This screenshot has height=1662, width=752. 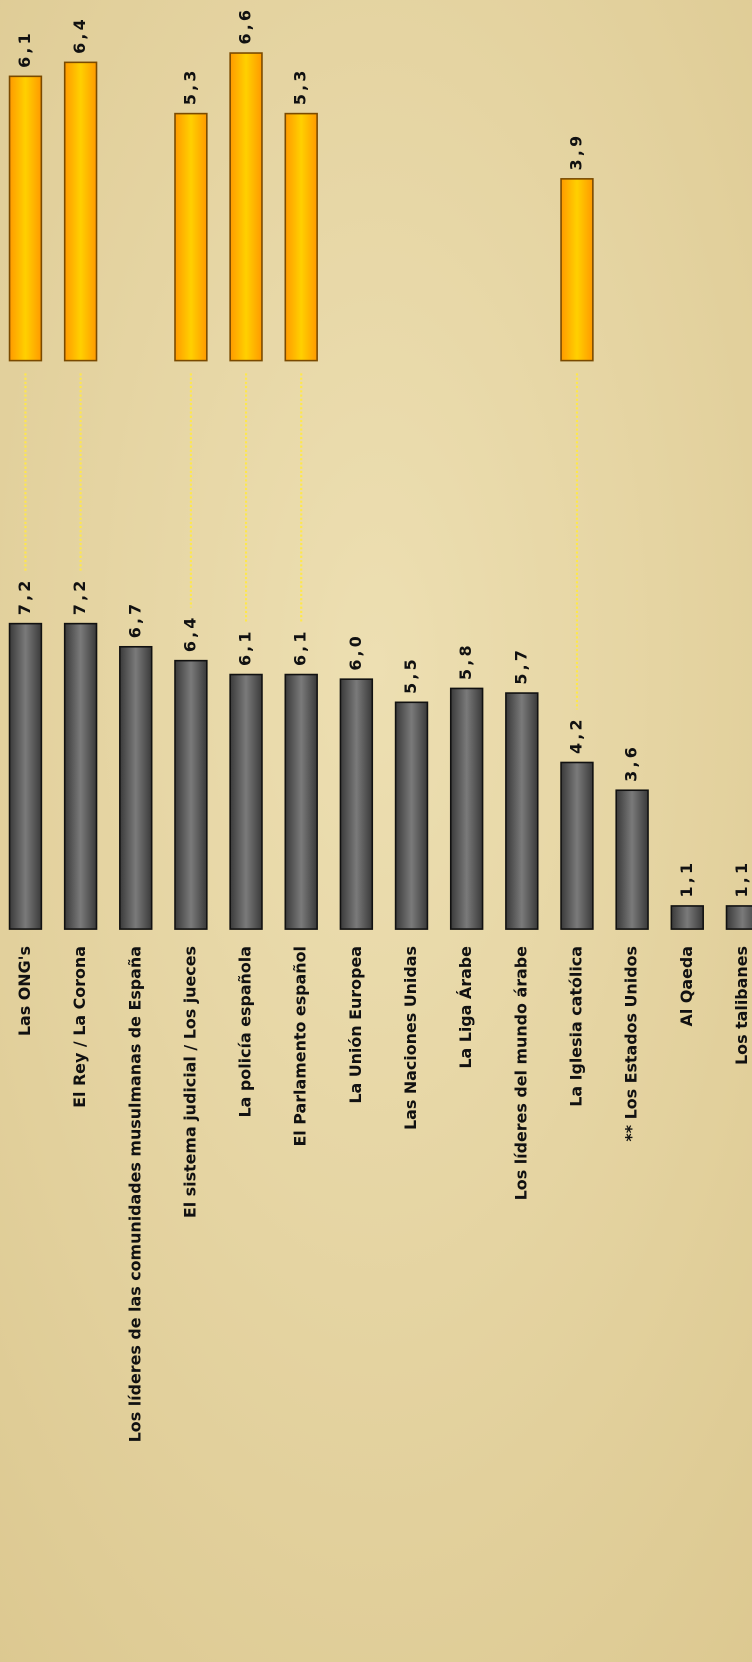 I want to click on category-label: El sistema judicial / Los jueces, so click(x=189, y=1082).